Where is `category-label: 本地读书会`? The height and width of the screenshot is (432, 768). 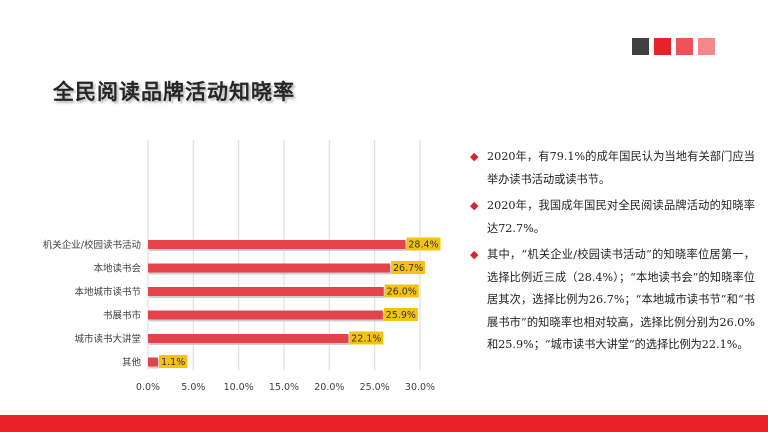
category-label: 本地读书会 is located at coordinates (117, 269).